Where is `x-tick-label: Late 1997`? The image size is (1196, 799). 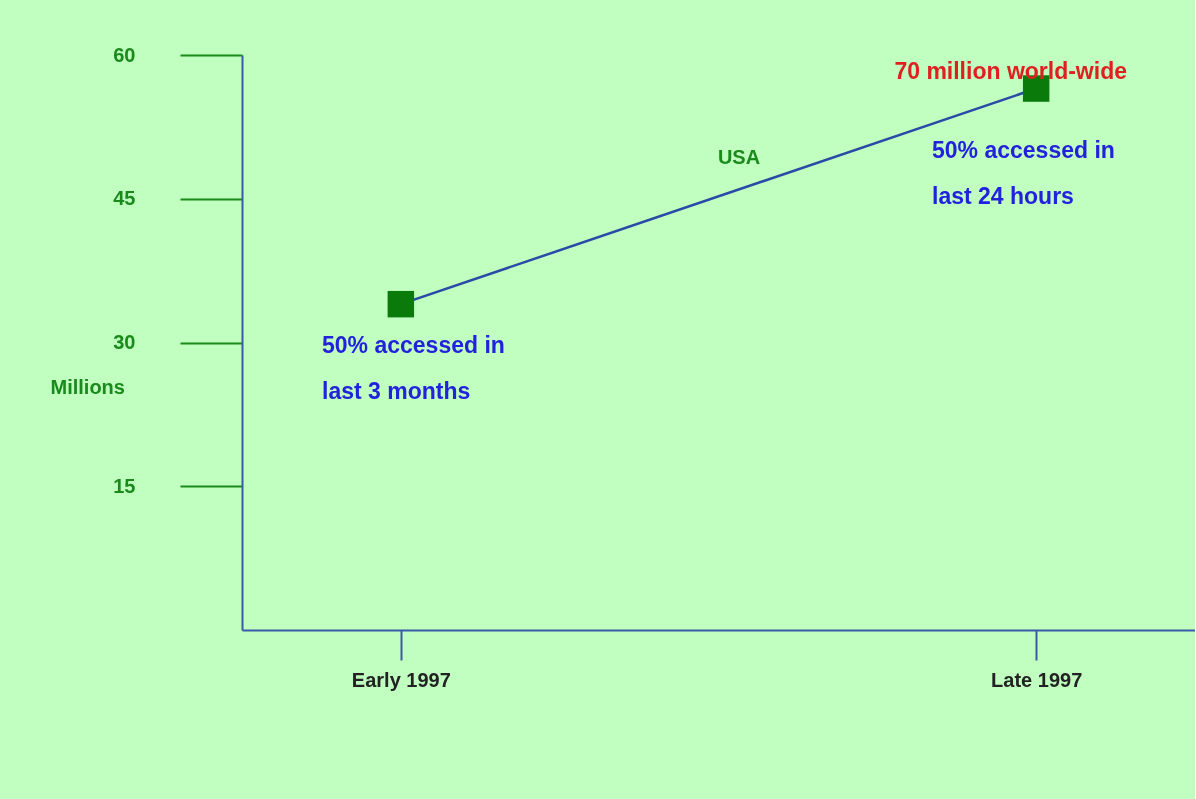
x-tick-label: Late 1997 is located at coordinates (1037, 679).